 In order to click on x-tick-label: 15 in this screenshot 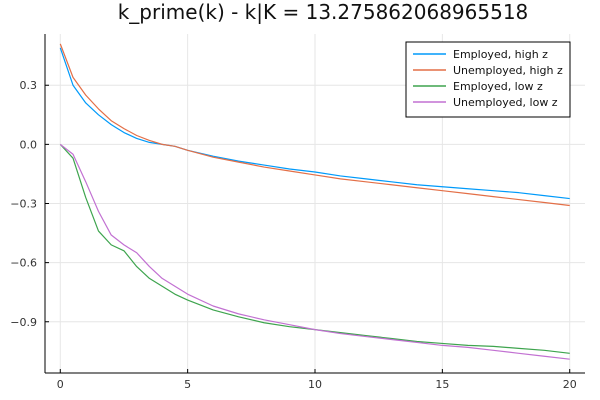, I will do `click(442, 384)`.